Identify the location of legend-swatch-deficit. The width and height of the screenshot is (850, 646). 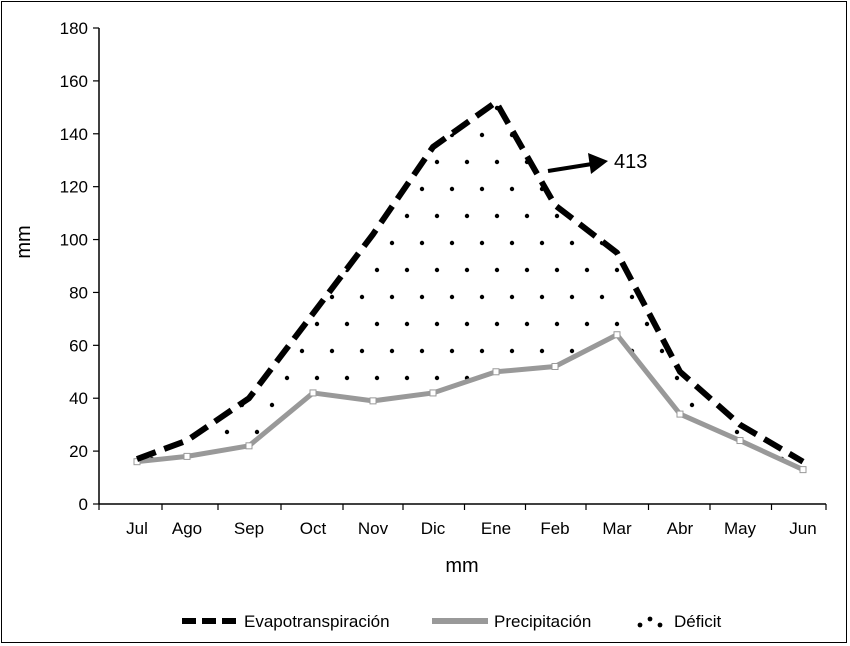
(650, 619).